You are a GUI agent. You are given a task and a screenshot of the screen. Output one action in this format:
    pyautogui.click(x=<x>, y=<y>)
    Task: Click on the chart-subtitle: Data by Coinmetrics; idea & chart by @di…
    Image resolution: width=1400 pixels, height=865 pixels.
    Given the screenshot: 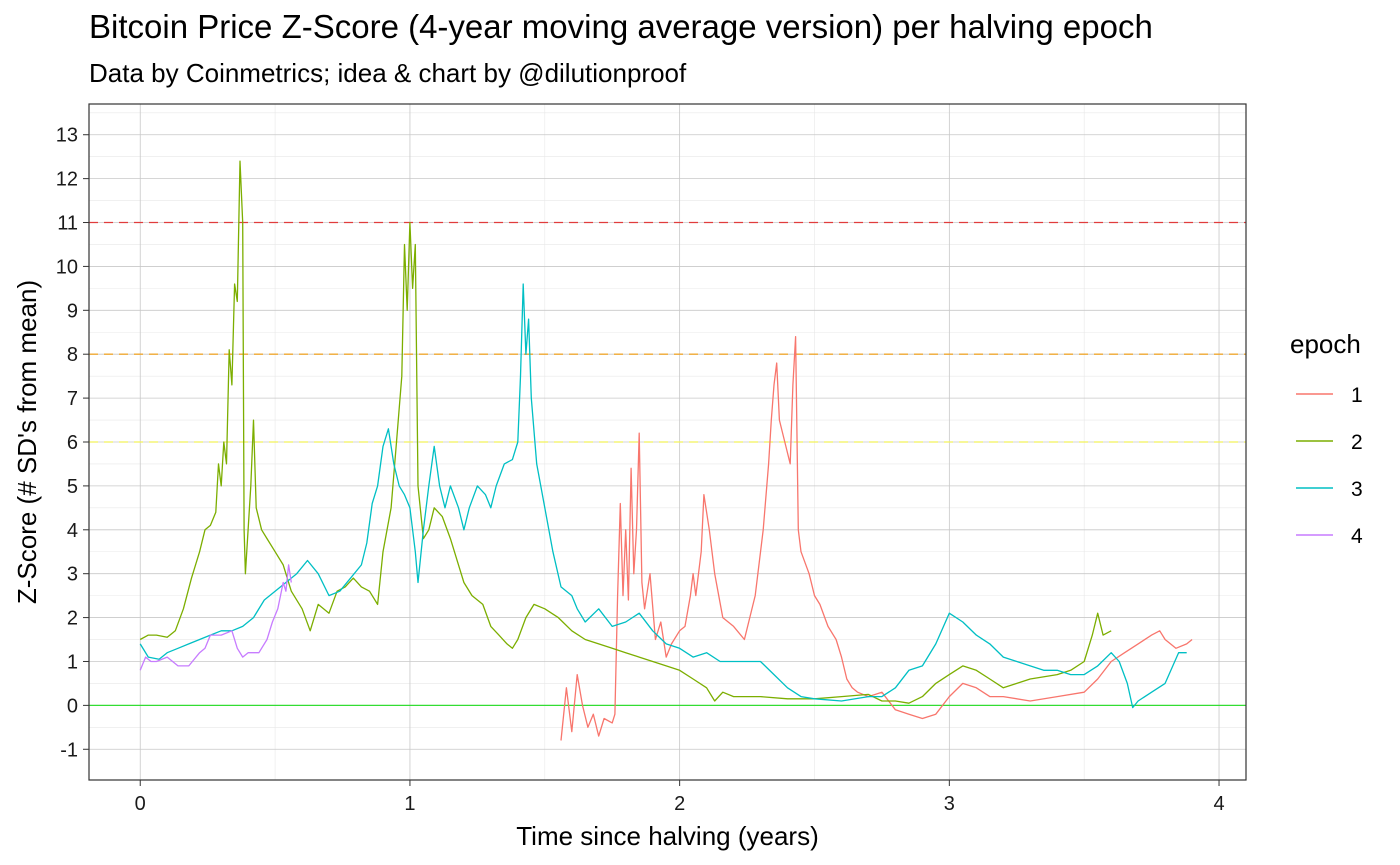 What is the action you would take?
    pyautogui.click(x=388, y=73)
    